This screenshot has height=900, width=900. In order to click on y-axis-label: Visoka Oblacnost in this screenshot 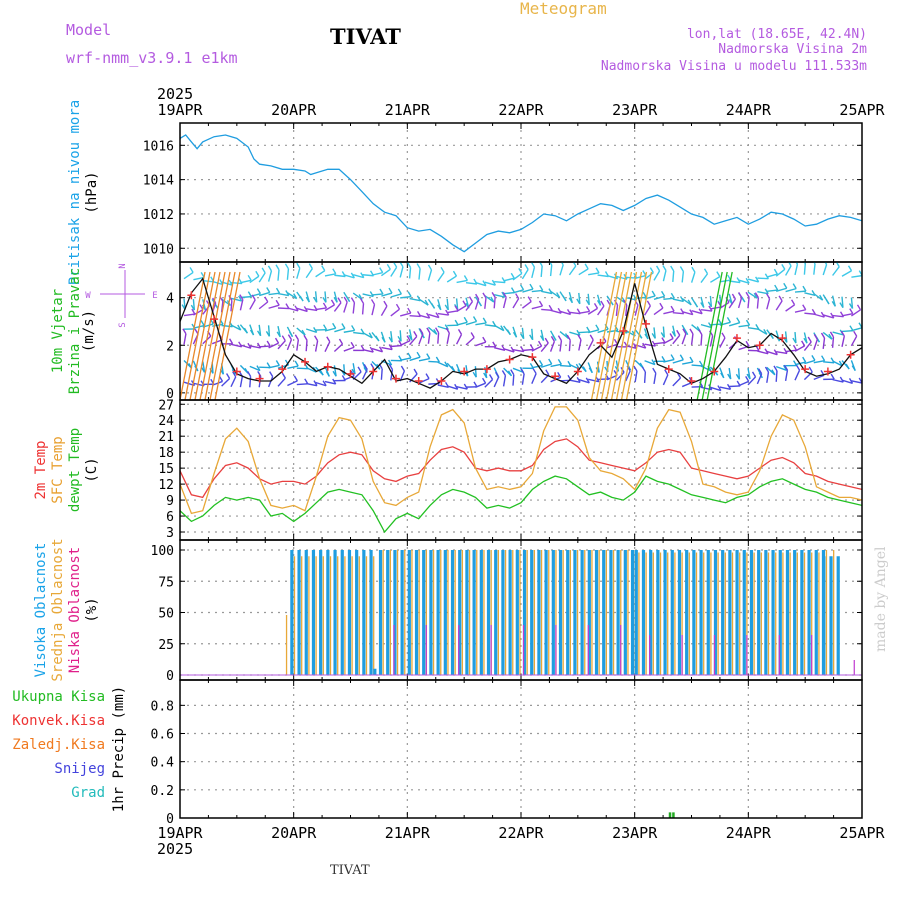, I will do `click(41, 610)`.